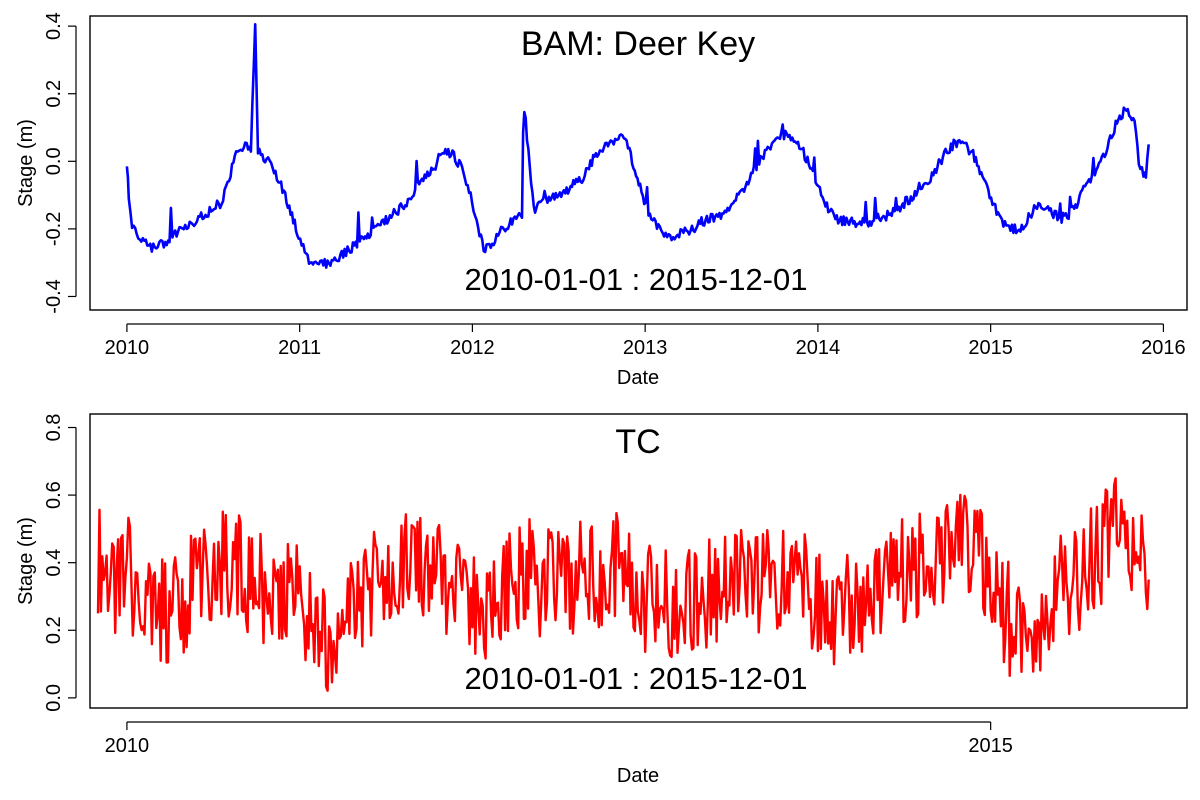 The image size is (1200, 800). Describe the element at coordinates (54, 495) in the screenshot. I see `y-tick-label: 0.6` at that location.